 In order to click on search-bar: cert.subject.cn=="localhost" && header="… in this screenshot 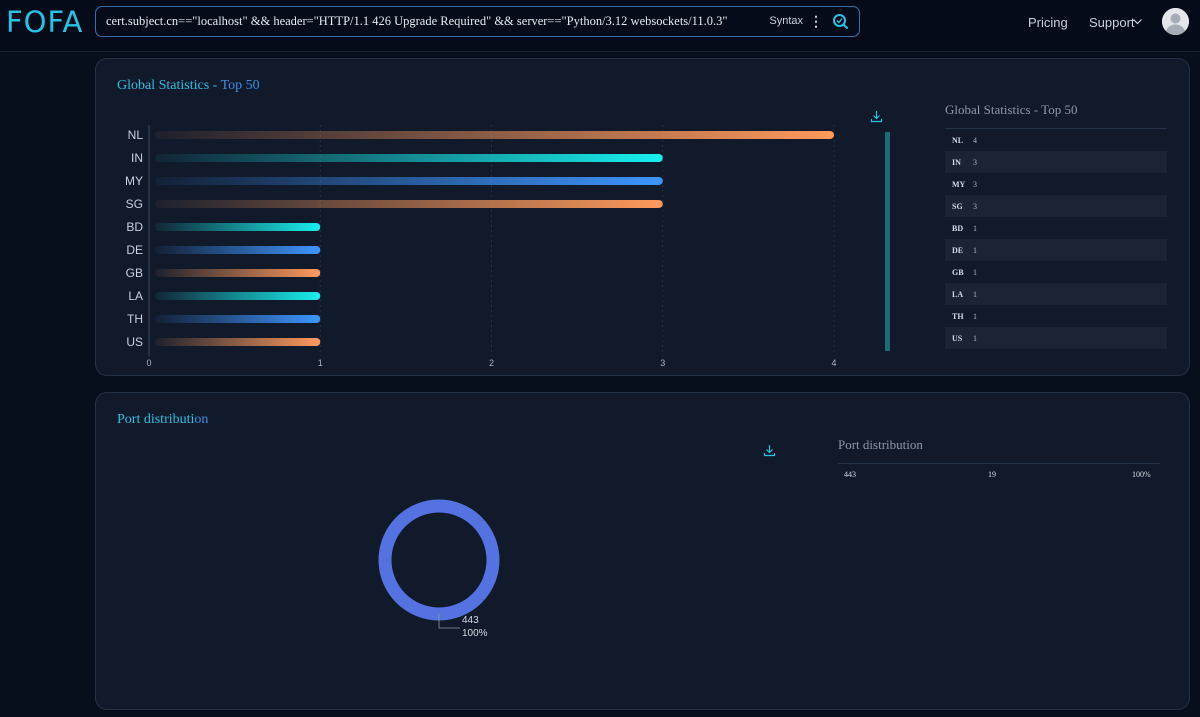, I will do `click(477, 21)`.